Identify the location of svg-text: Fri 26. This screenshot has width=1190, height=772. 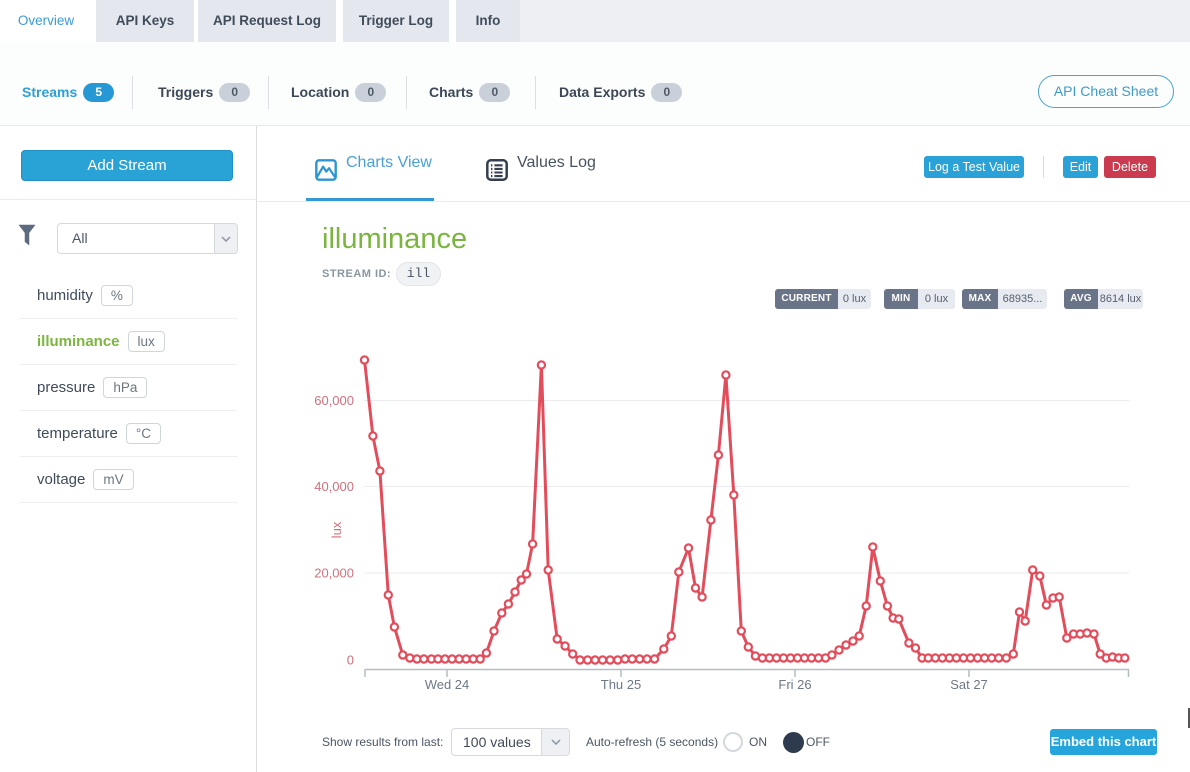
(794, 684).